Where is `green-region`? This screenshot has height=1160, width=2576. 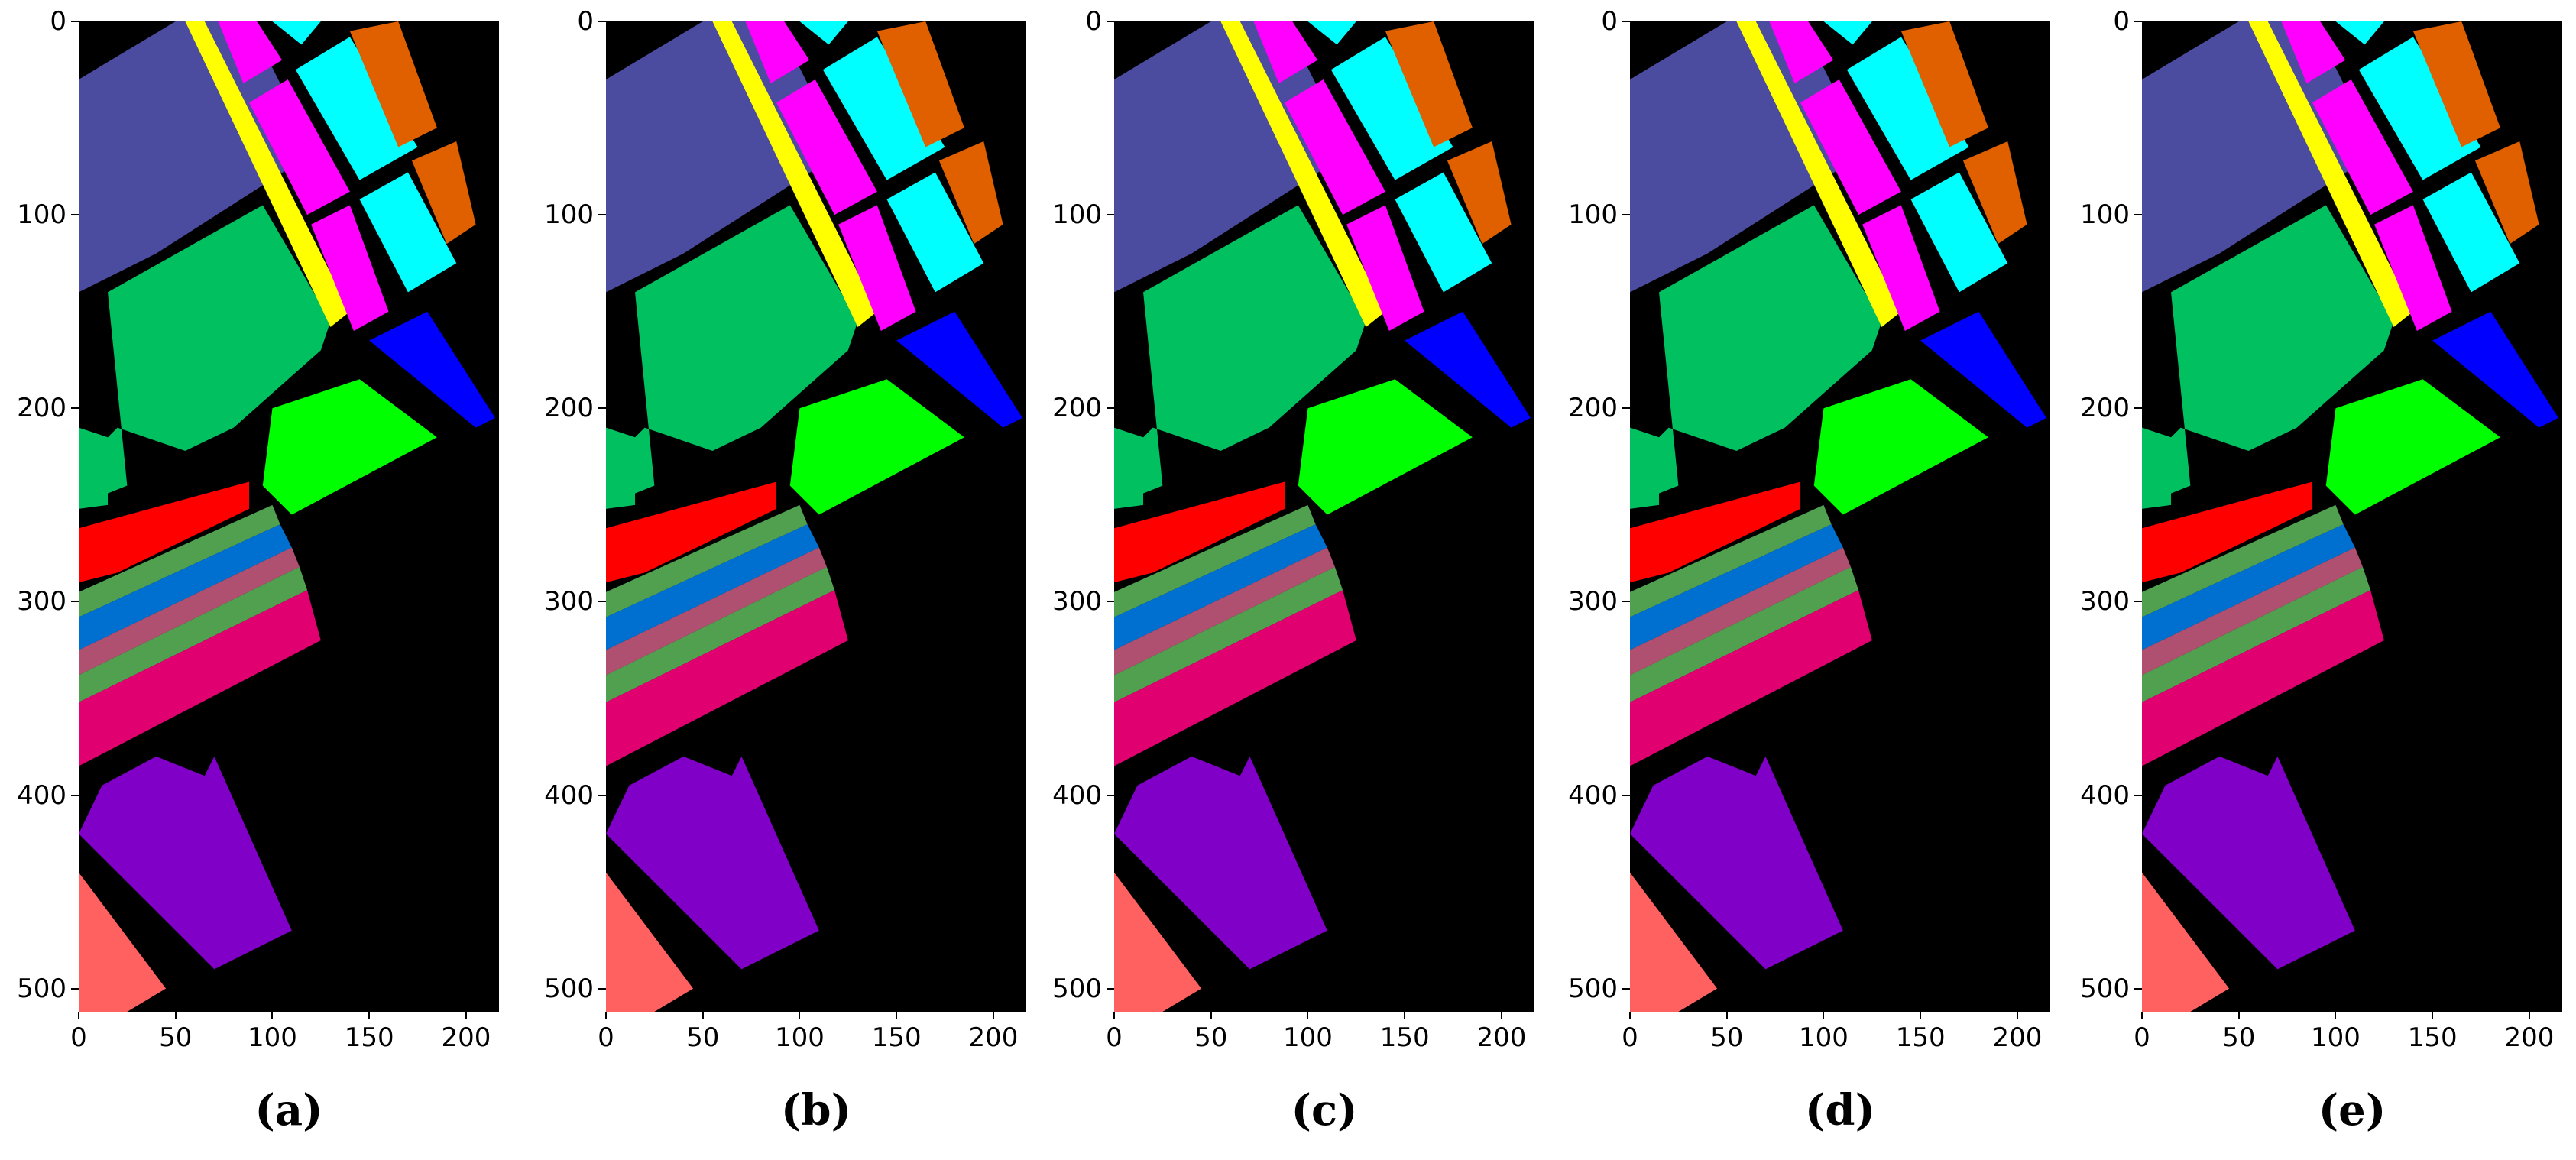
green-region is located at coordinates (205, 355).